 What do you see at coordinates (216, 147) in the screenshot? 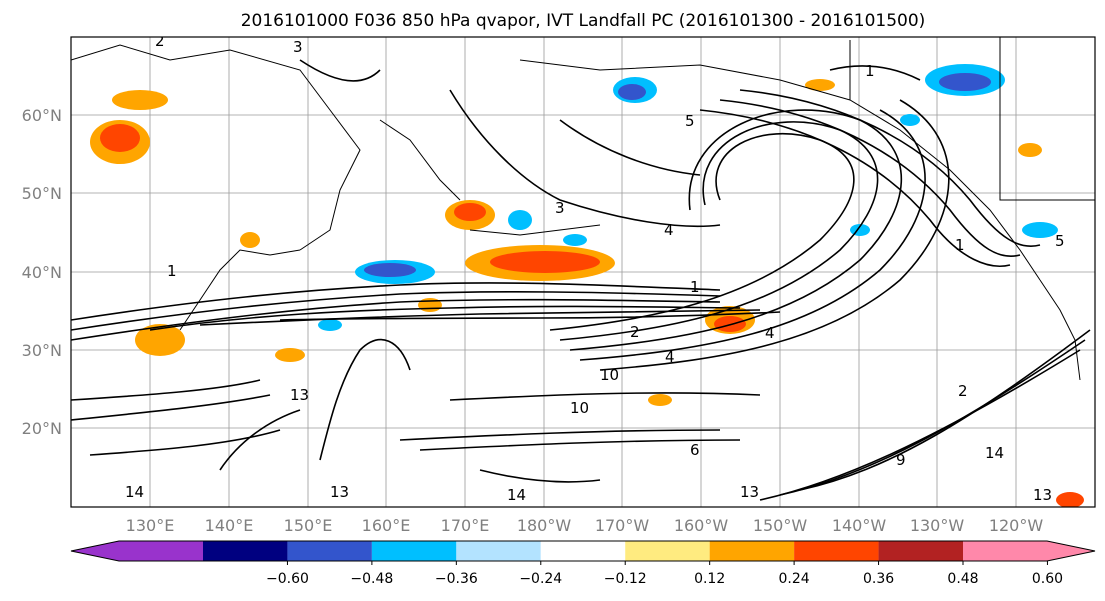
I see `coastline-asia` at bounding box center [216, 147].